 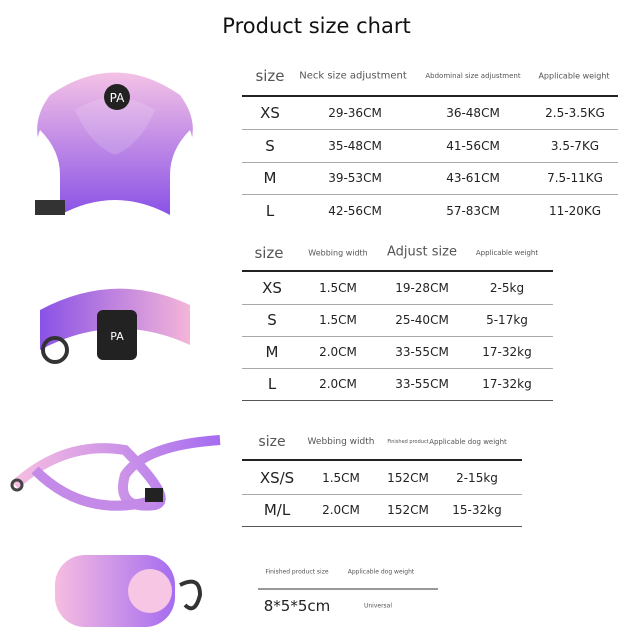 What do you see at coordinates (272, 384) in the screenshot?
I see `collar-row-cell: L` at bounding box center [272, 384].